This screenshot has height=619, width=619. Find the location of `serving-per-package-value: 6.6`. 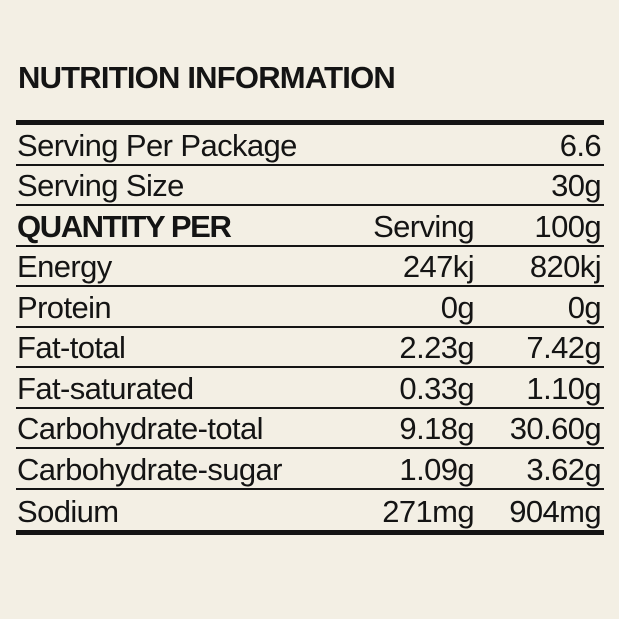

serving-per-package-value: 6.6 is located at coordinates (580, 145).